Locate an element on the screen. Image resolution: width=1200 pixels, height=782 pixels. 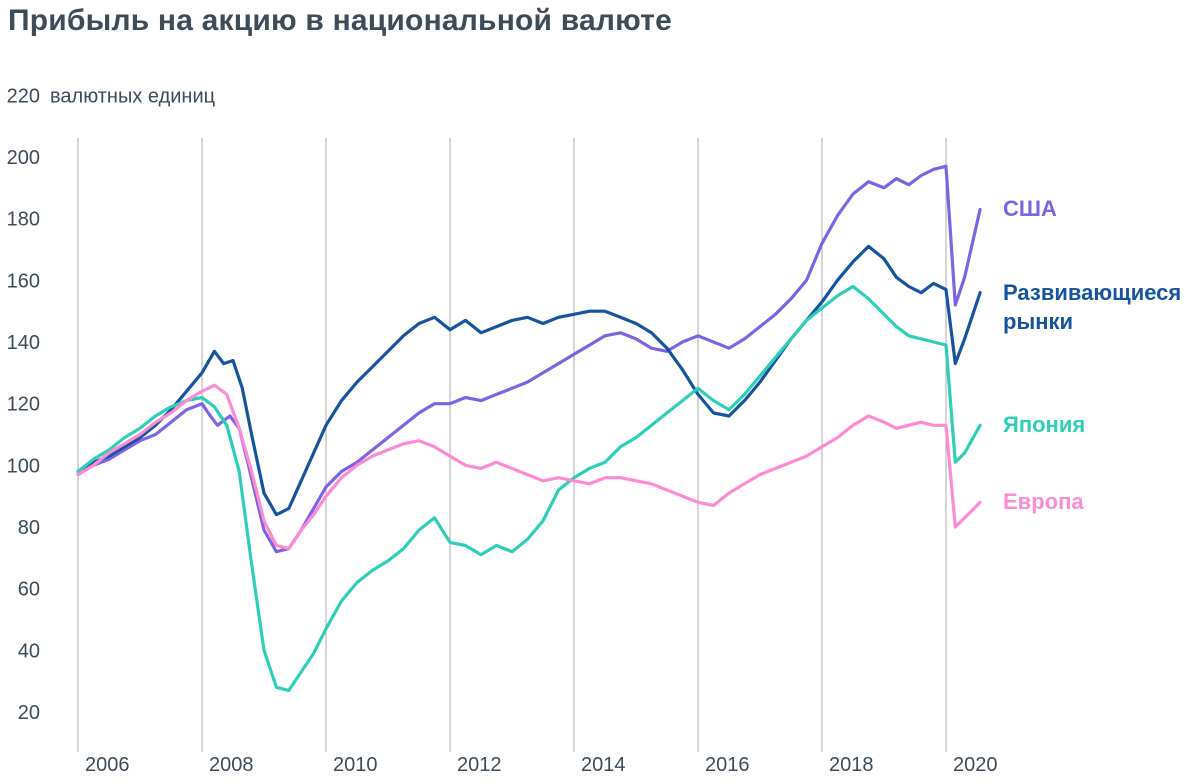
x-tick-label-2010: 2010 is located at coordinates (355, 765).